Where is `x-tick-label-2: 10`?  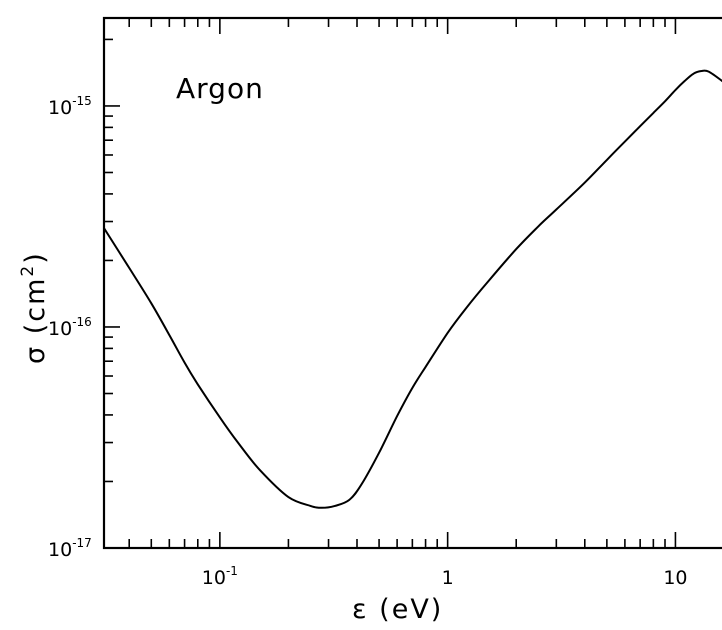 x-tick-label-2: 10 is located at coordinates (675, 578).